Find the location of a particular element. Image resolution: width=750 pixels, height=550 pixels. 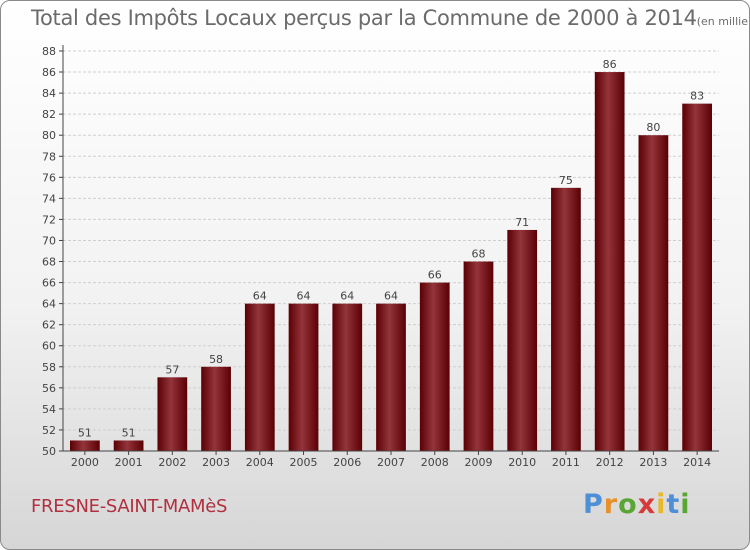

bar-2014 is located at coordinates (697, 277).